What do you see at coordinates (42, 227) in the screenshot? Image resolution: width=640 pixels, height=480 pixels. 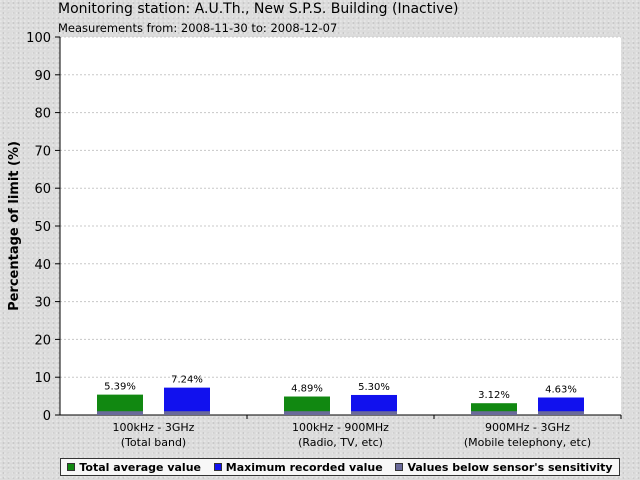 I see `y-tick-label: 50` at bounding box center [42, 227].